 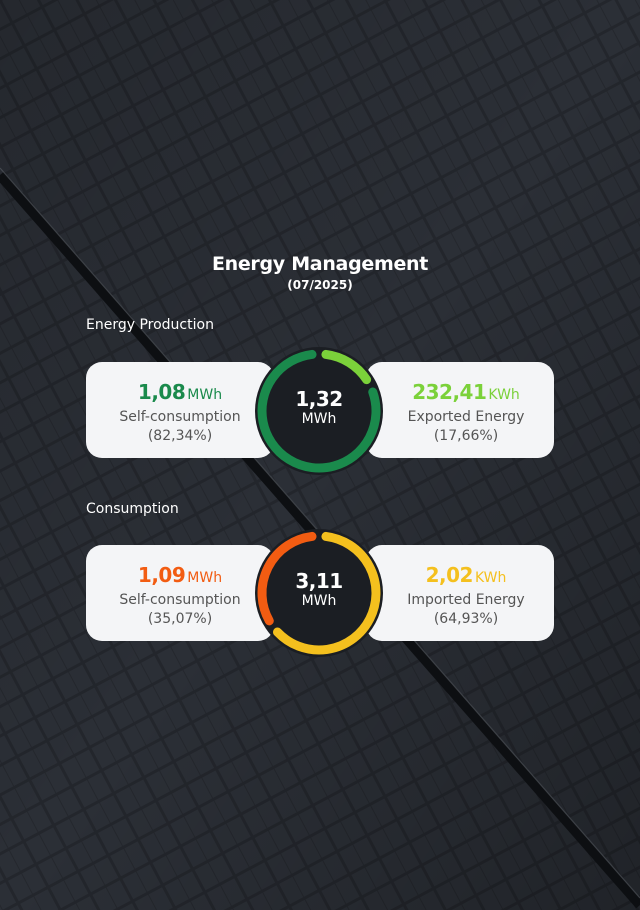 I want to click on consumption-imported-value: 2,02, so click(x=449, y=575).